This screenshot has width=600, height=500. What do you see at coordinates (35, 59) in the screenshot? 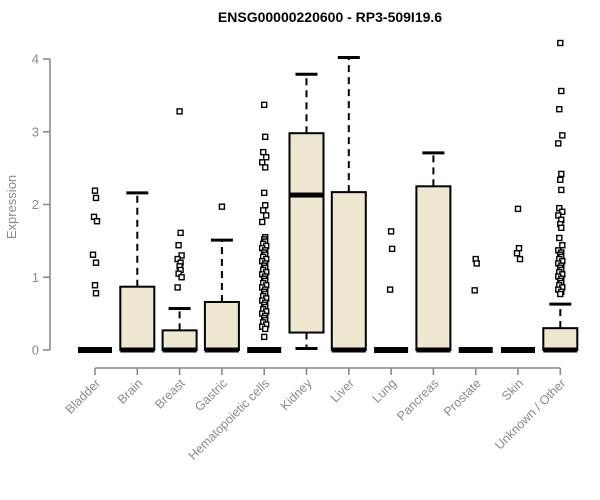
I see `y-tick-label: 4` at bounding box center [35, 59].